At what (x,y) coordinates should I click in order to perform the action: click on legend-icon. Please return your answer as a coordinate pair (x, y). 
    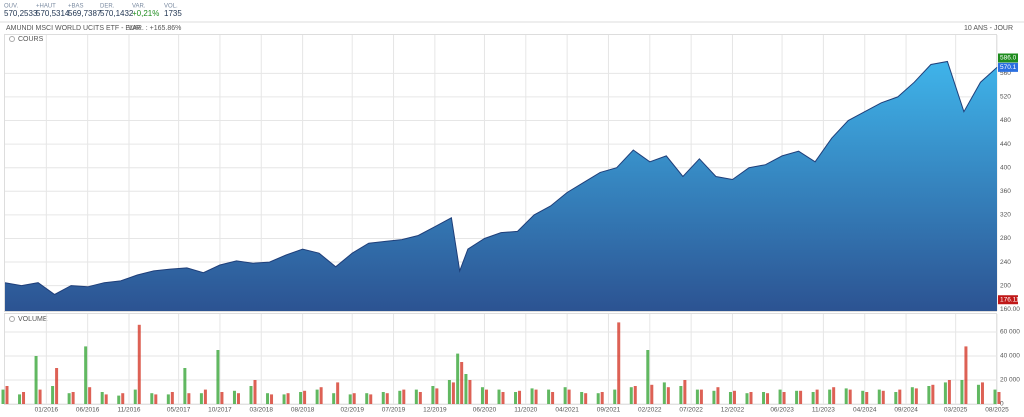
    Looking at the image, I should click on (12, 39).